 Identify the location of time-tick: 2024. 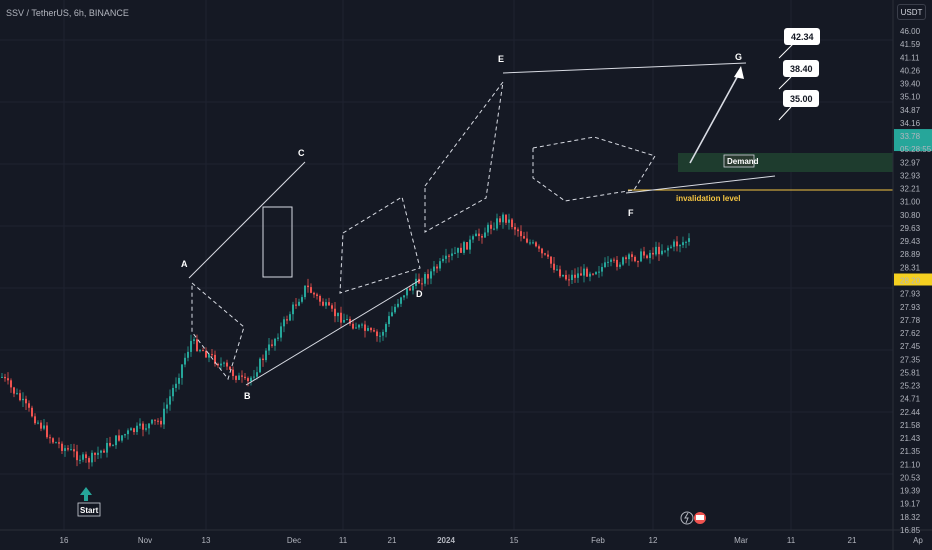
(446, 540).